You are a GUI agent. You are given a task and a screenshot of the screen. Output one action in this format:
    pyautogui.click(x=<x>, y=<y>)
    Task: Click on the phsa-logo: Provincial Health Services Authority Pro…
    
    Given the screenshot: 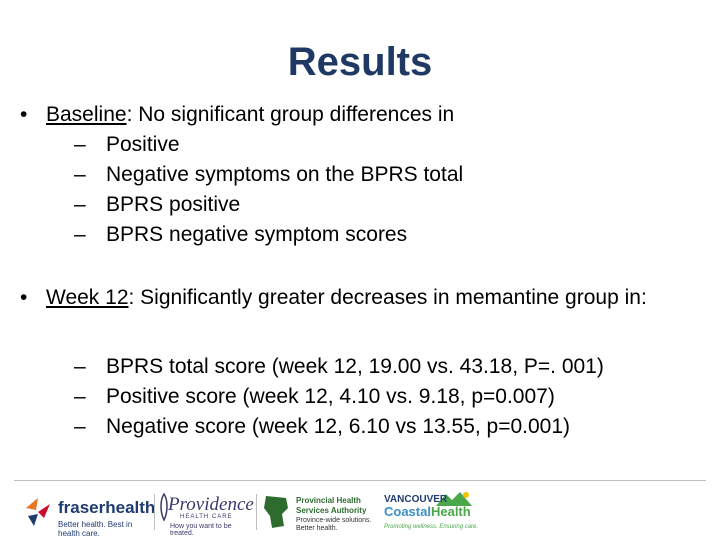 What is the action you would take?
    pyautogui.click(x=318, y=512)
    